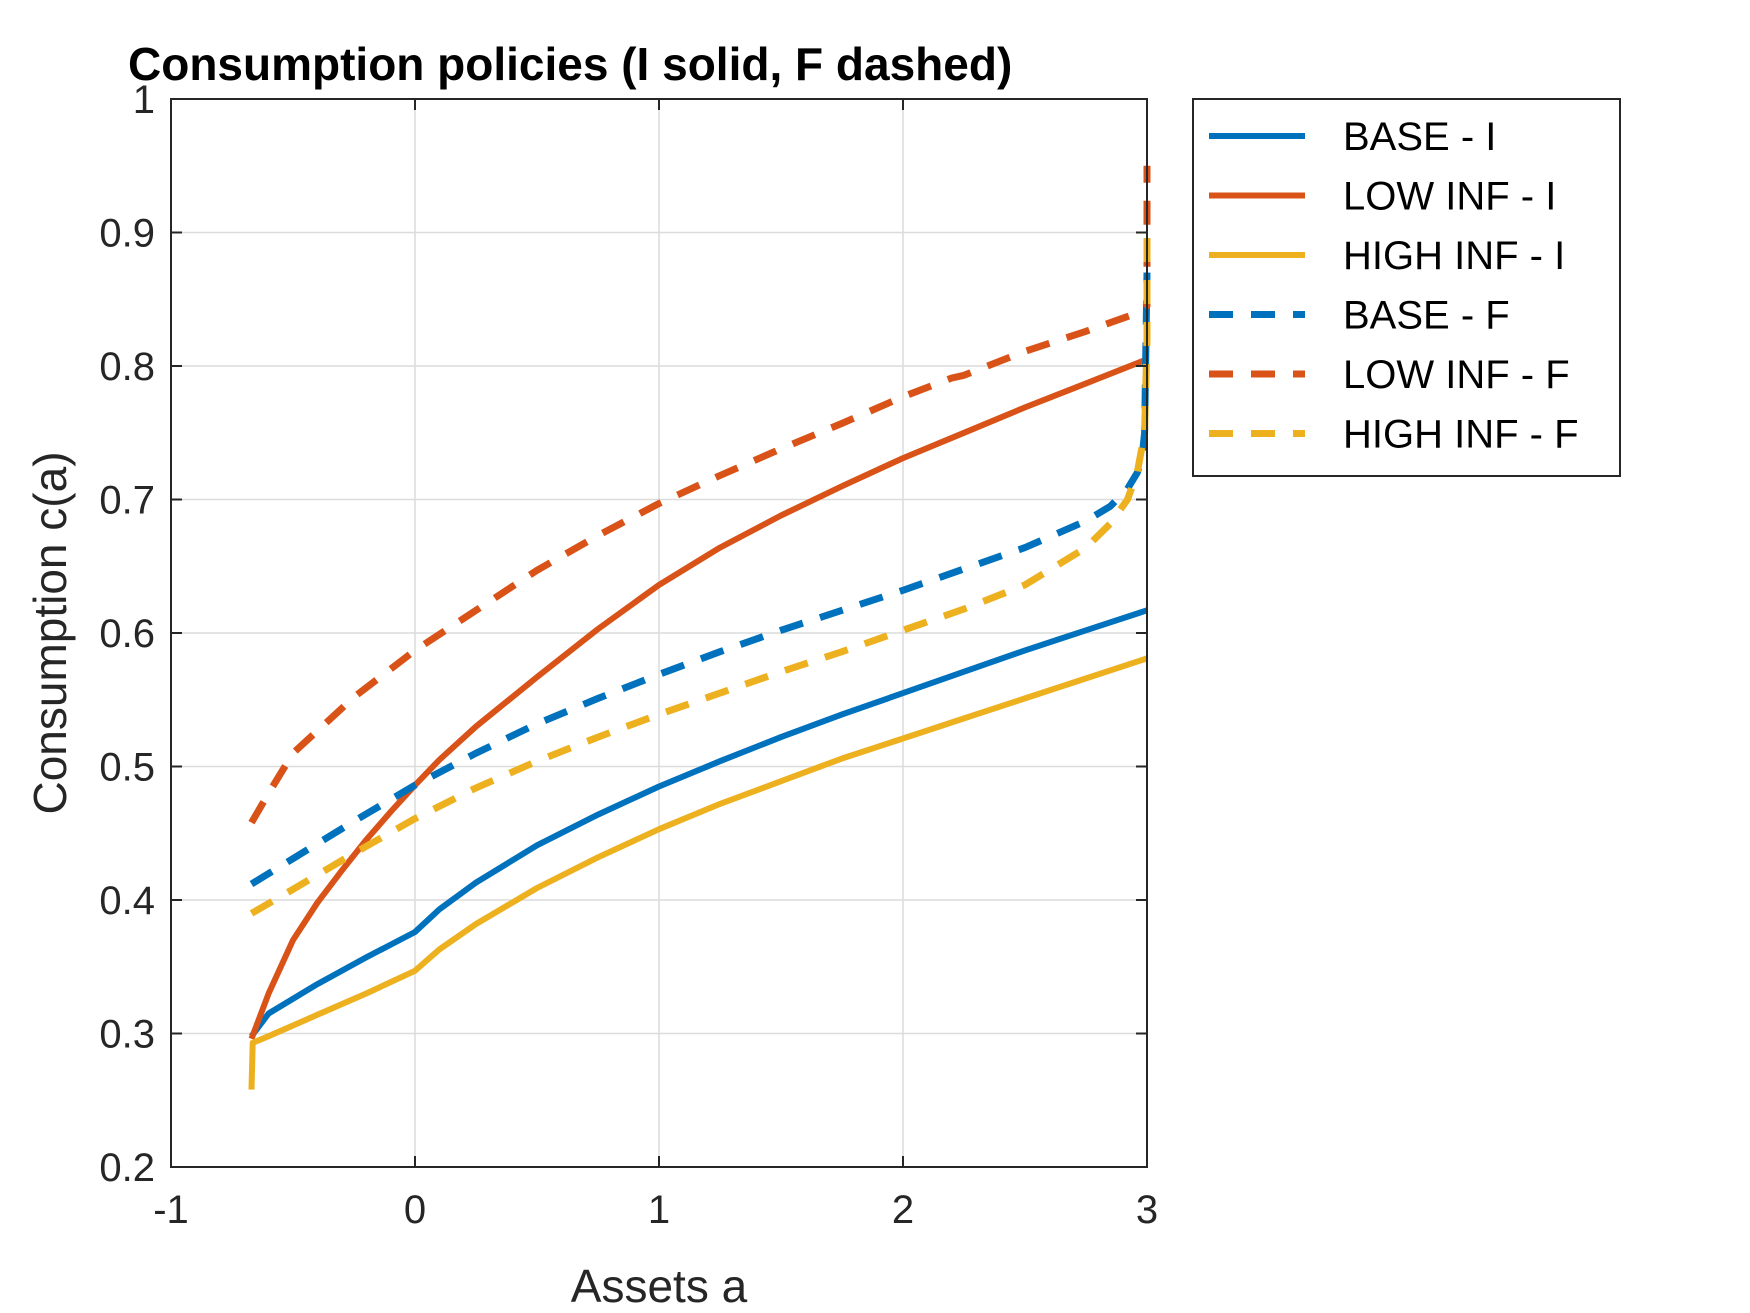 The width and height of the screenshot is (1750, 1313). I want to click on y-tick-label: 1, so click(144, 100).